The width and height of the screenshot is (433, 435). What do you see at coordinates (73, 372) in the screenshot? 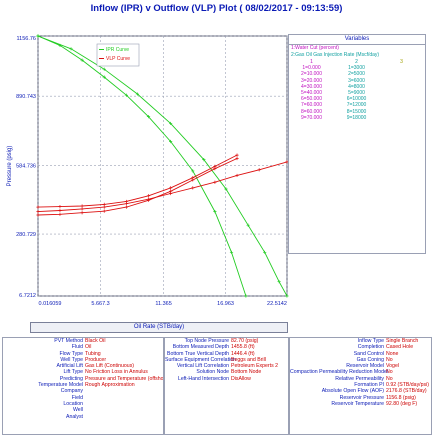
I see `info-label: Lift Type` at bounding box center [73, 372].